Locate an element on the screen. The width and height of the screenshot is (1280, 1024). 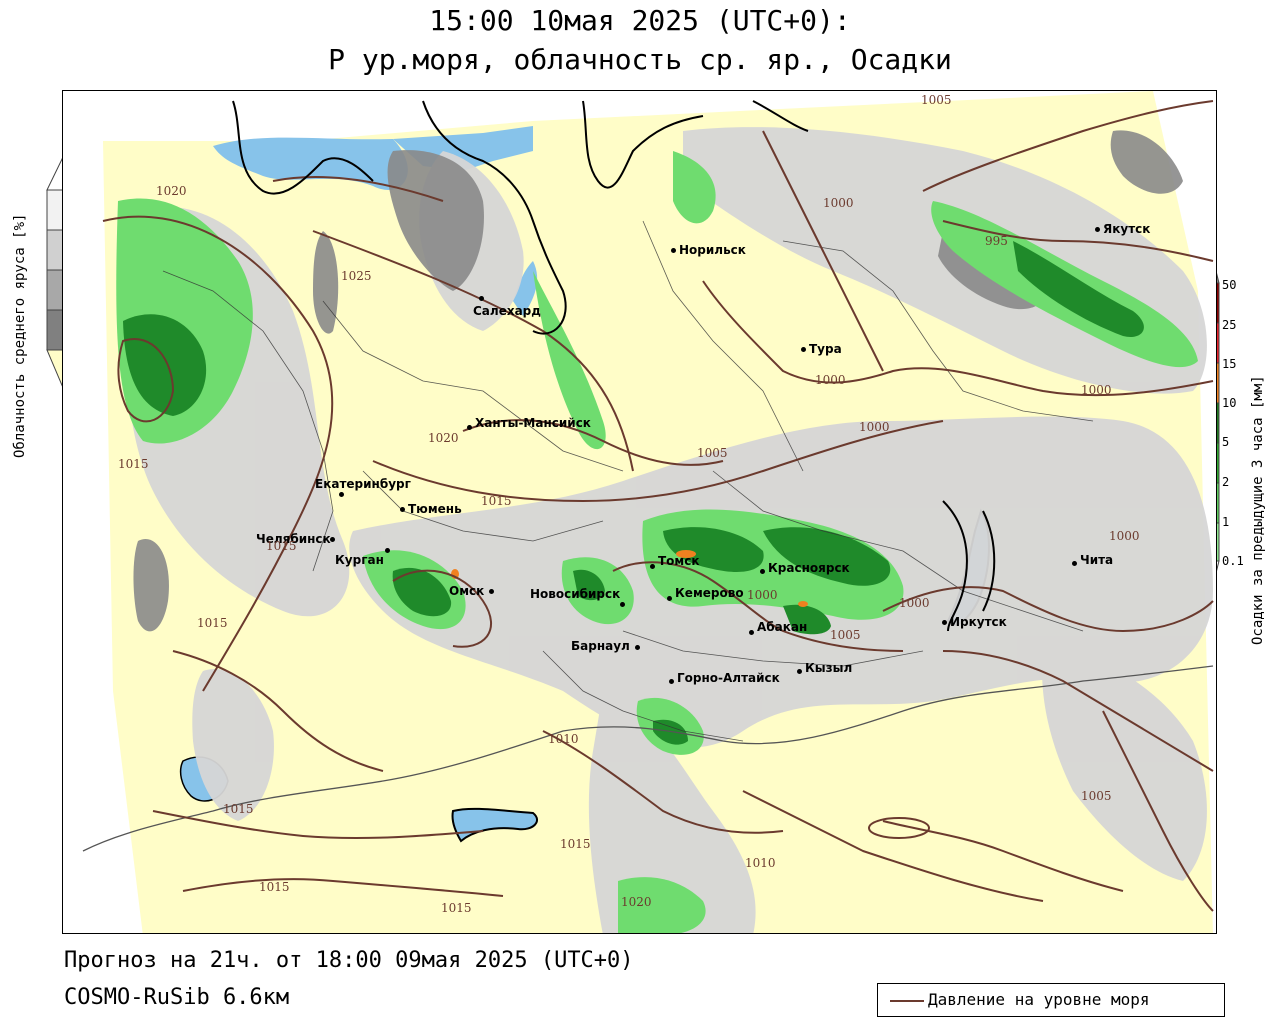
city-label: Томск is located at coordinates (675, 561).